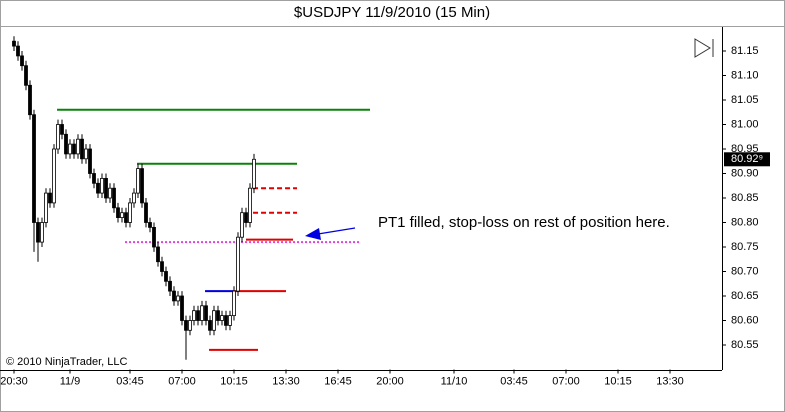 The width and height of the screenshot is (785, 412). What do you see at coordinates (745, 222) in the screenshot?
I see `y-tick-label: 80.80` at bounding box center [745, 222].